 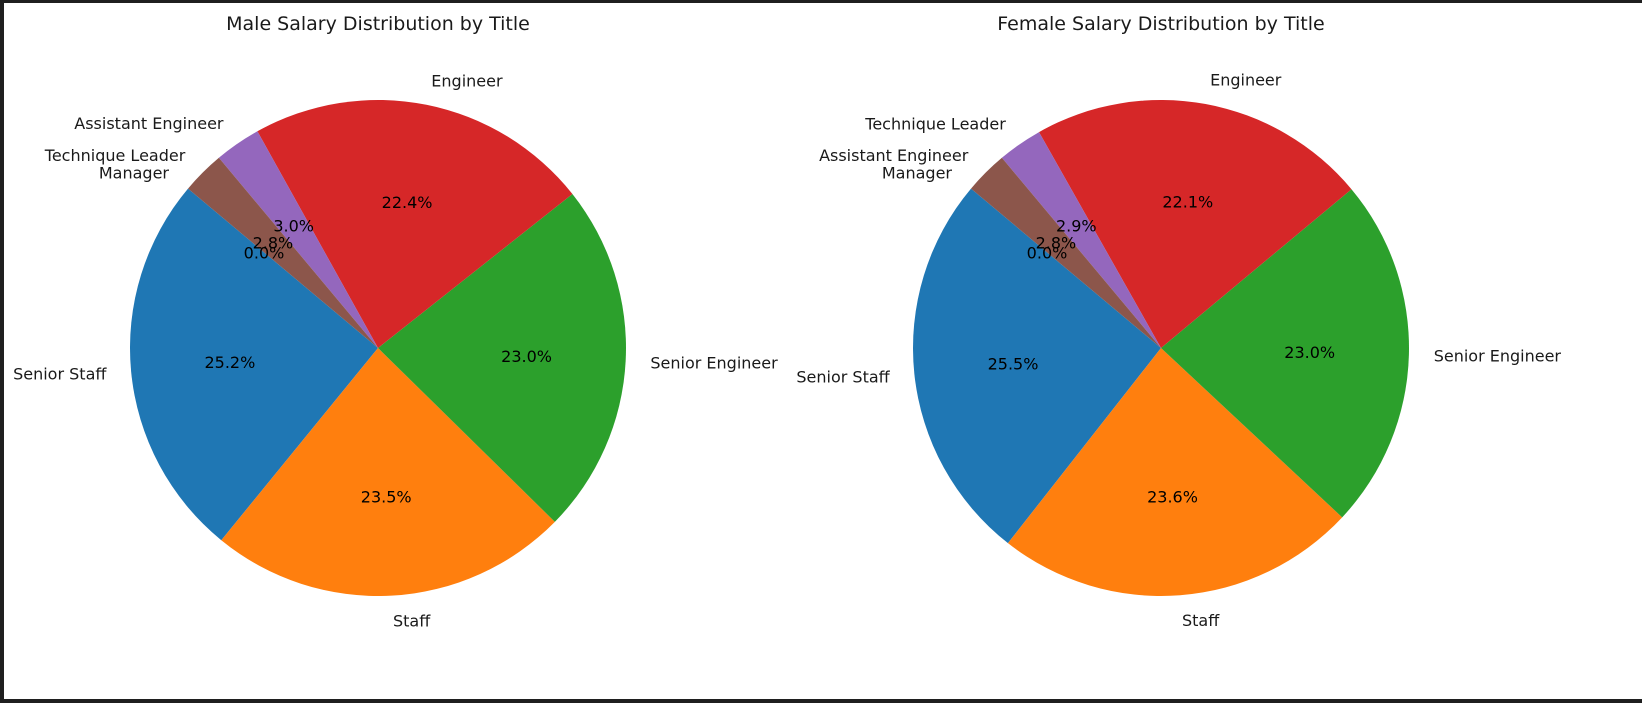 What do you see at coordinates (1160, 24) in the screenshot?
I see `chart-title: Female Salary Distribution by Title` at bounding box center [1160, 24].